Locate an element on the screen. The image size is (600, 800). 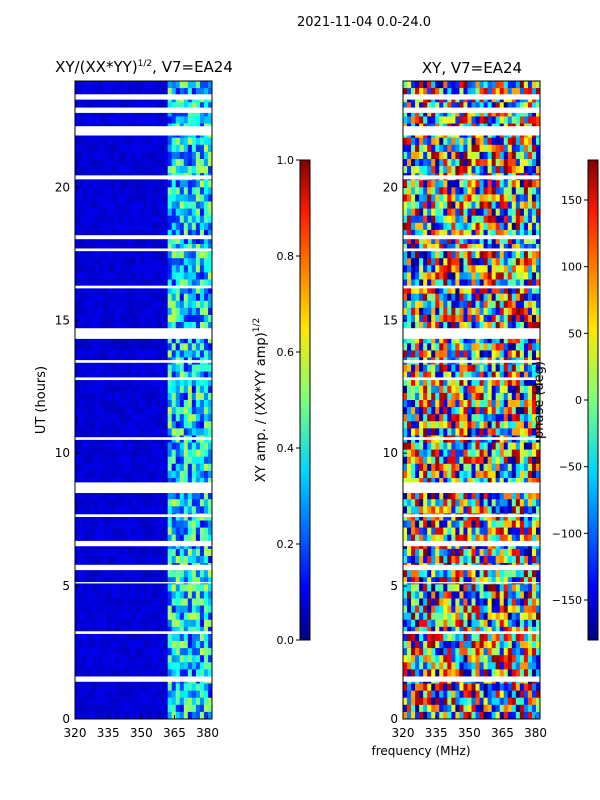
flagged-band is located at coordinates (143, 543).